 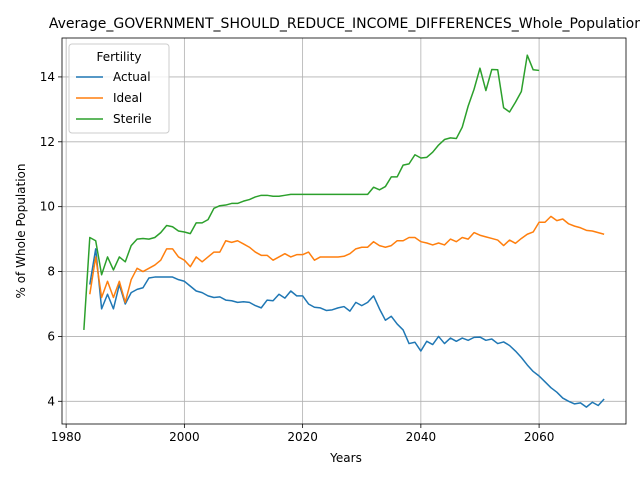 What do you see at coordinates (421, 437) in the screenshot?
I see `x-tick-label: 2040` at bounding box center [421, 437].